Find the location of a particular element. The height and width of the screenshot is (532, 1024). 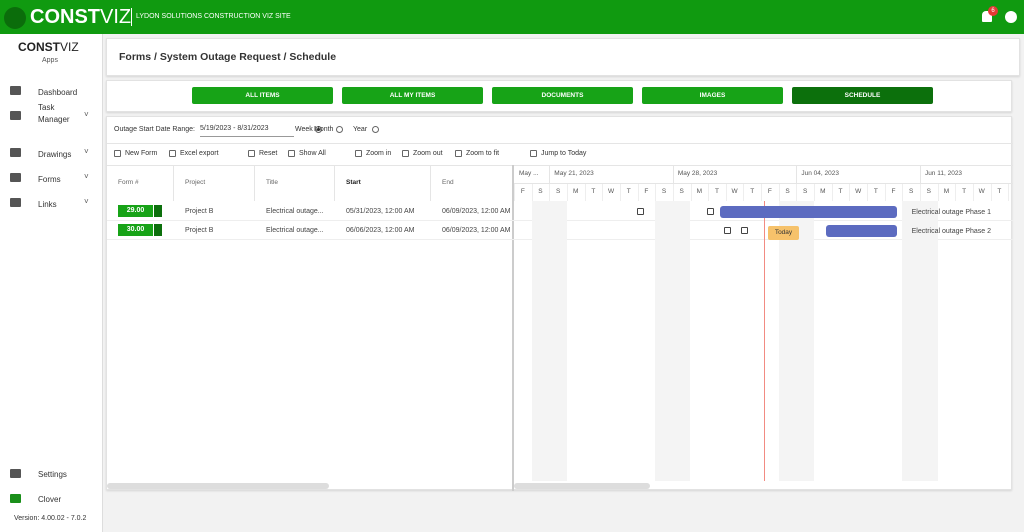

view-option: Week is located at coordinates (304, 129).